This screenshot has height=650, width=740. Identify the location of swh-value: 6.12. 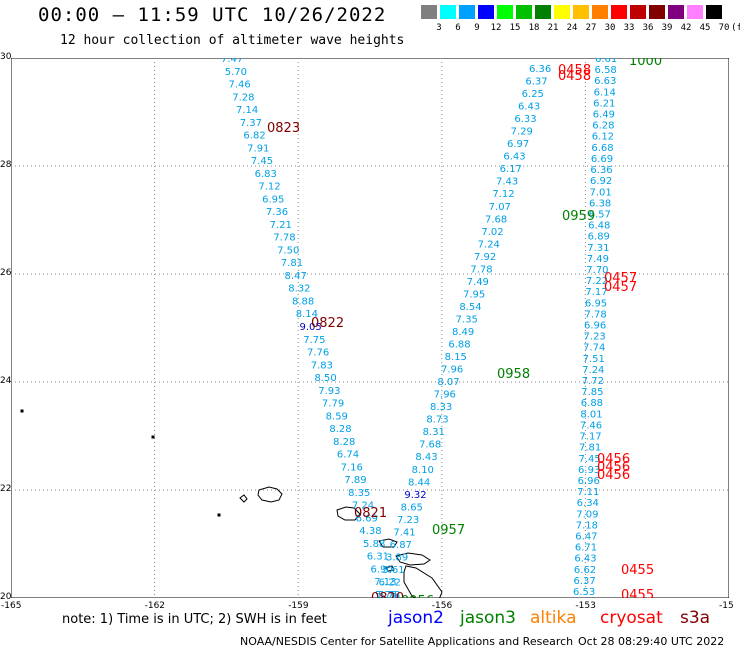
(603, 137).